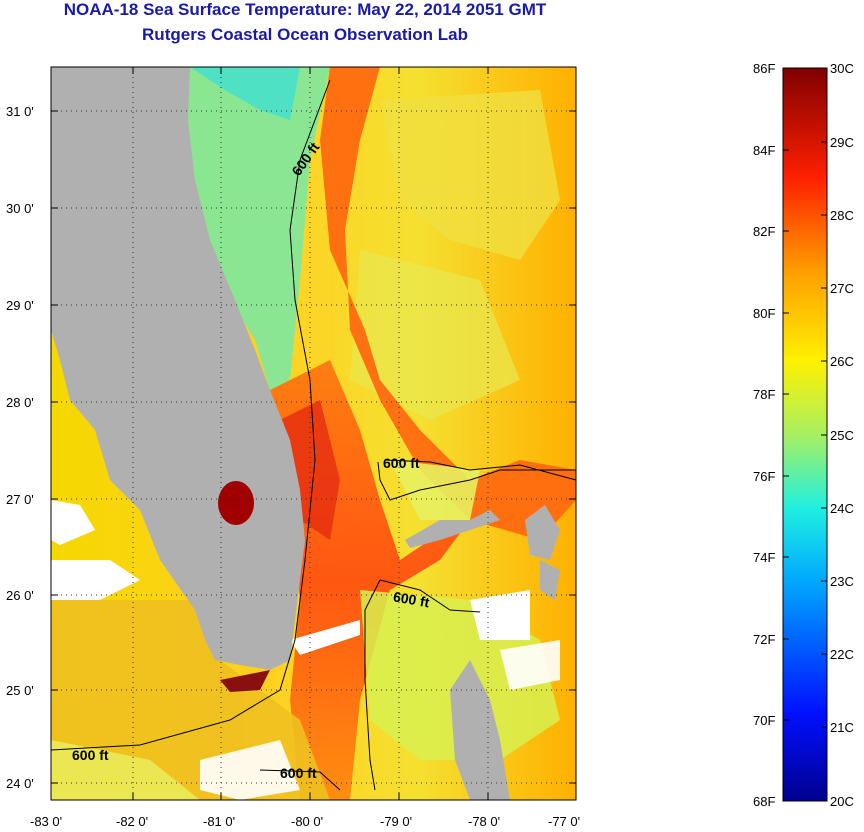  Describe the element at coordinates (842, 361) in the screenshot. I see `colorbar-label-26c: 26C` at that location.